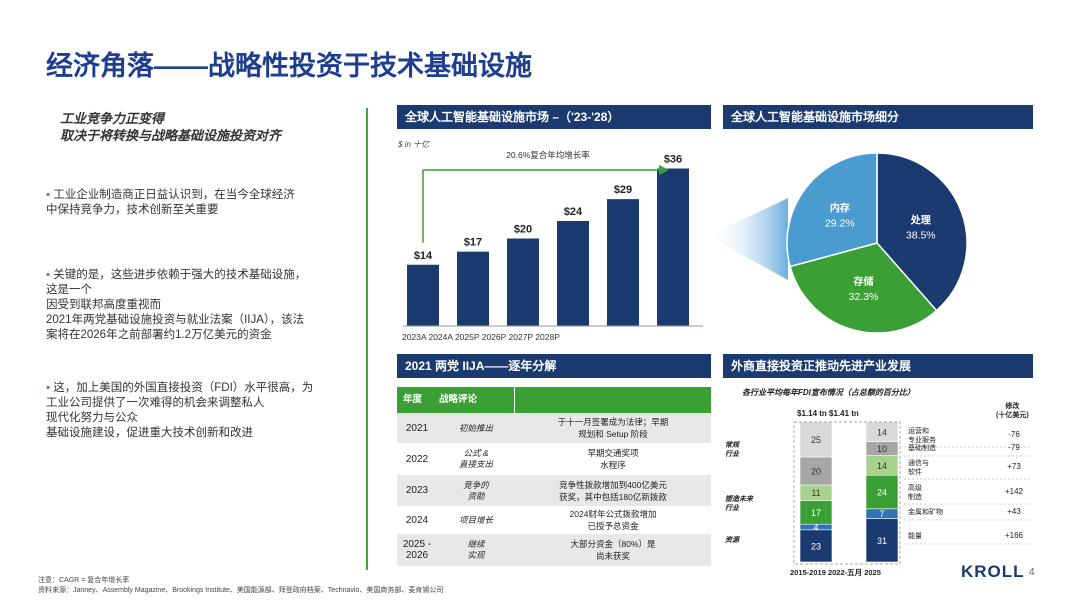  Describe the element at coordinates (815, 528) in the screenshot. I see `fdi-segment-value: 4` at that location.